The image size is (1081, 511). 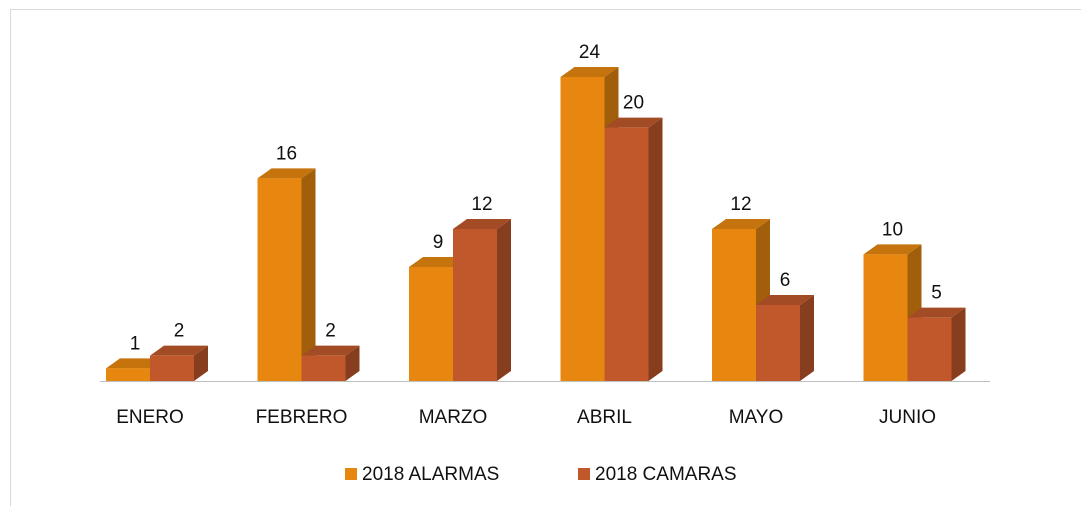 What do you see at coordinates (590, 52) in the screenshot?
I see `data-label: 24` at bounding box center [590, 52].